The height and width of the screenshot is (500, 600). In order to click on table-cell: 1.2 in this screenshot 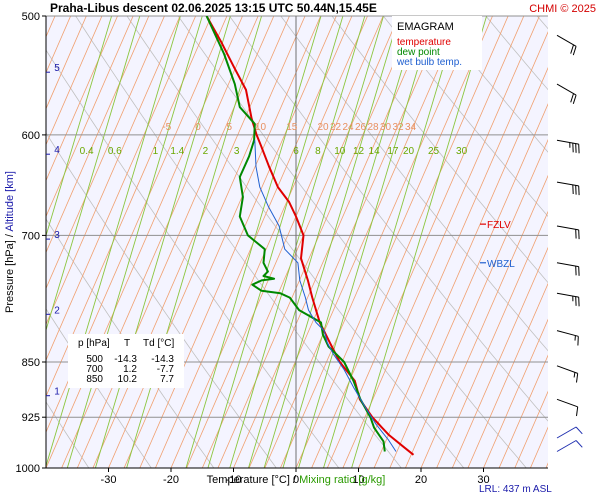, I will do `click(130, 369)`.